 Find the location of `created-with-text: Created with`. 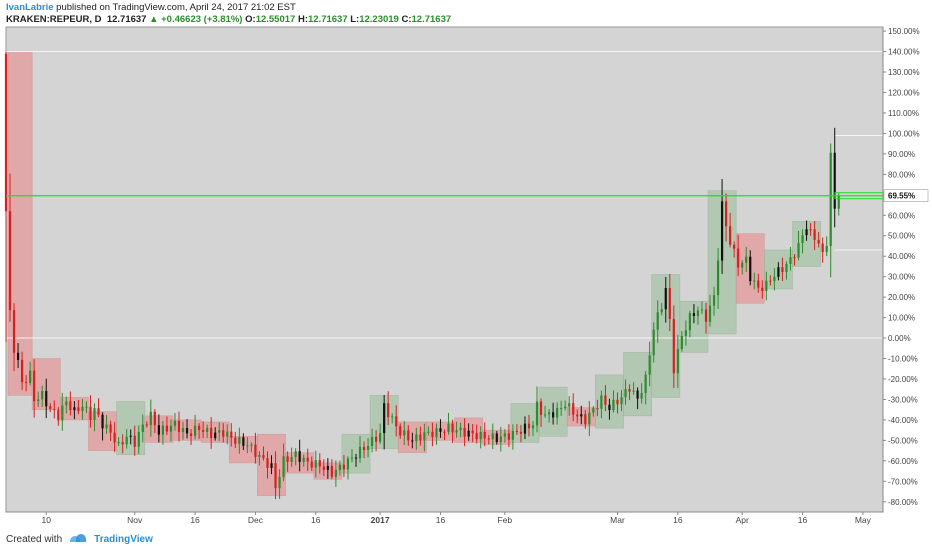

created-with-text: Created with is located at coordinates (34, 539).